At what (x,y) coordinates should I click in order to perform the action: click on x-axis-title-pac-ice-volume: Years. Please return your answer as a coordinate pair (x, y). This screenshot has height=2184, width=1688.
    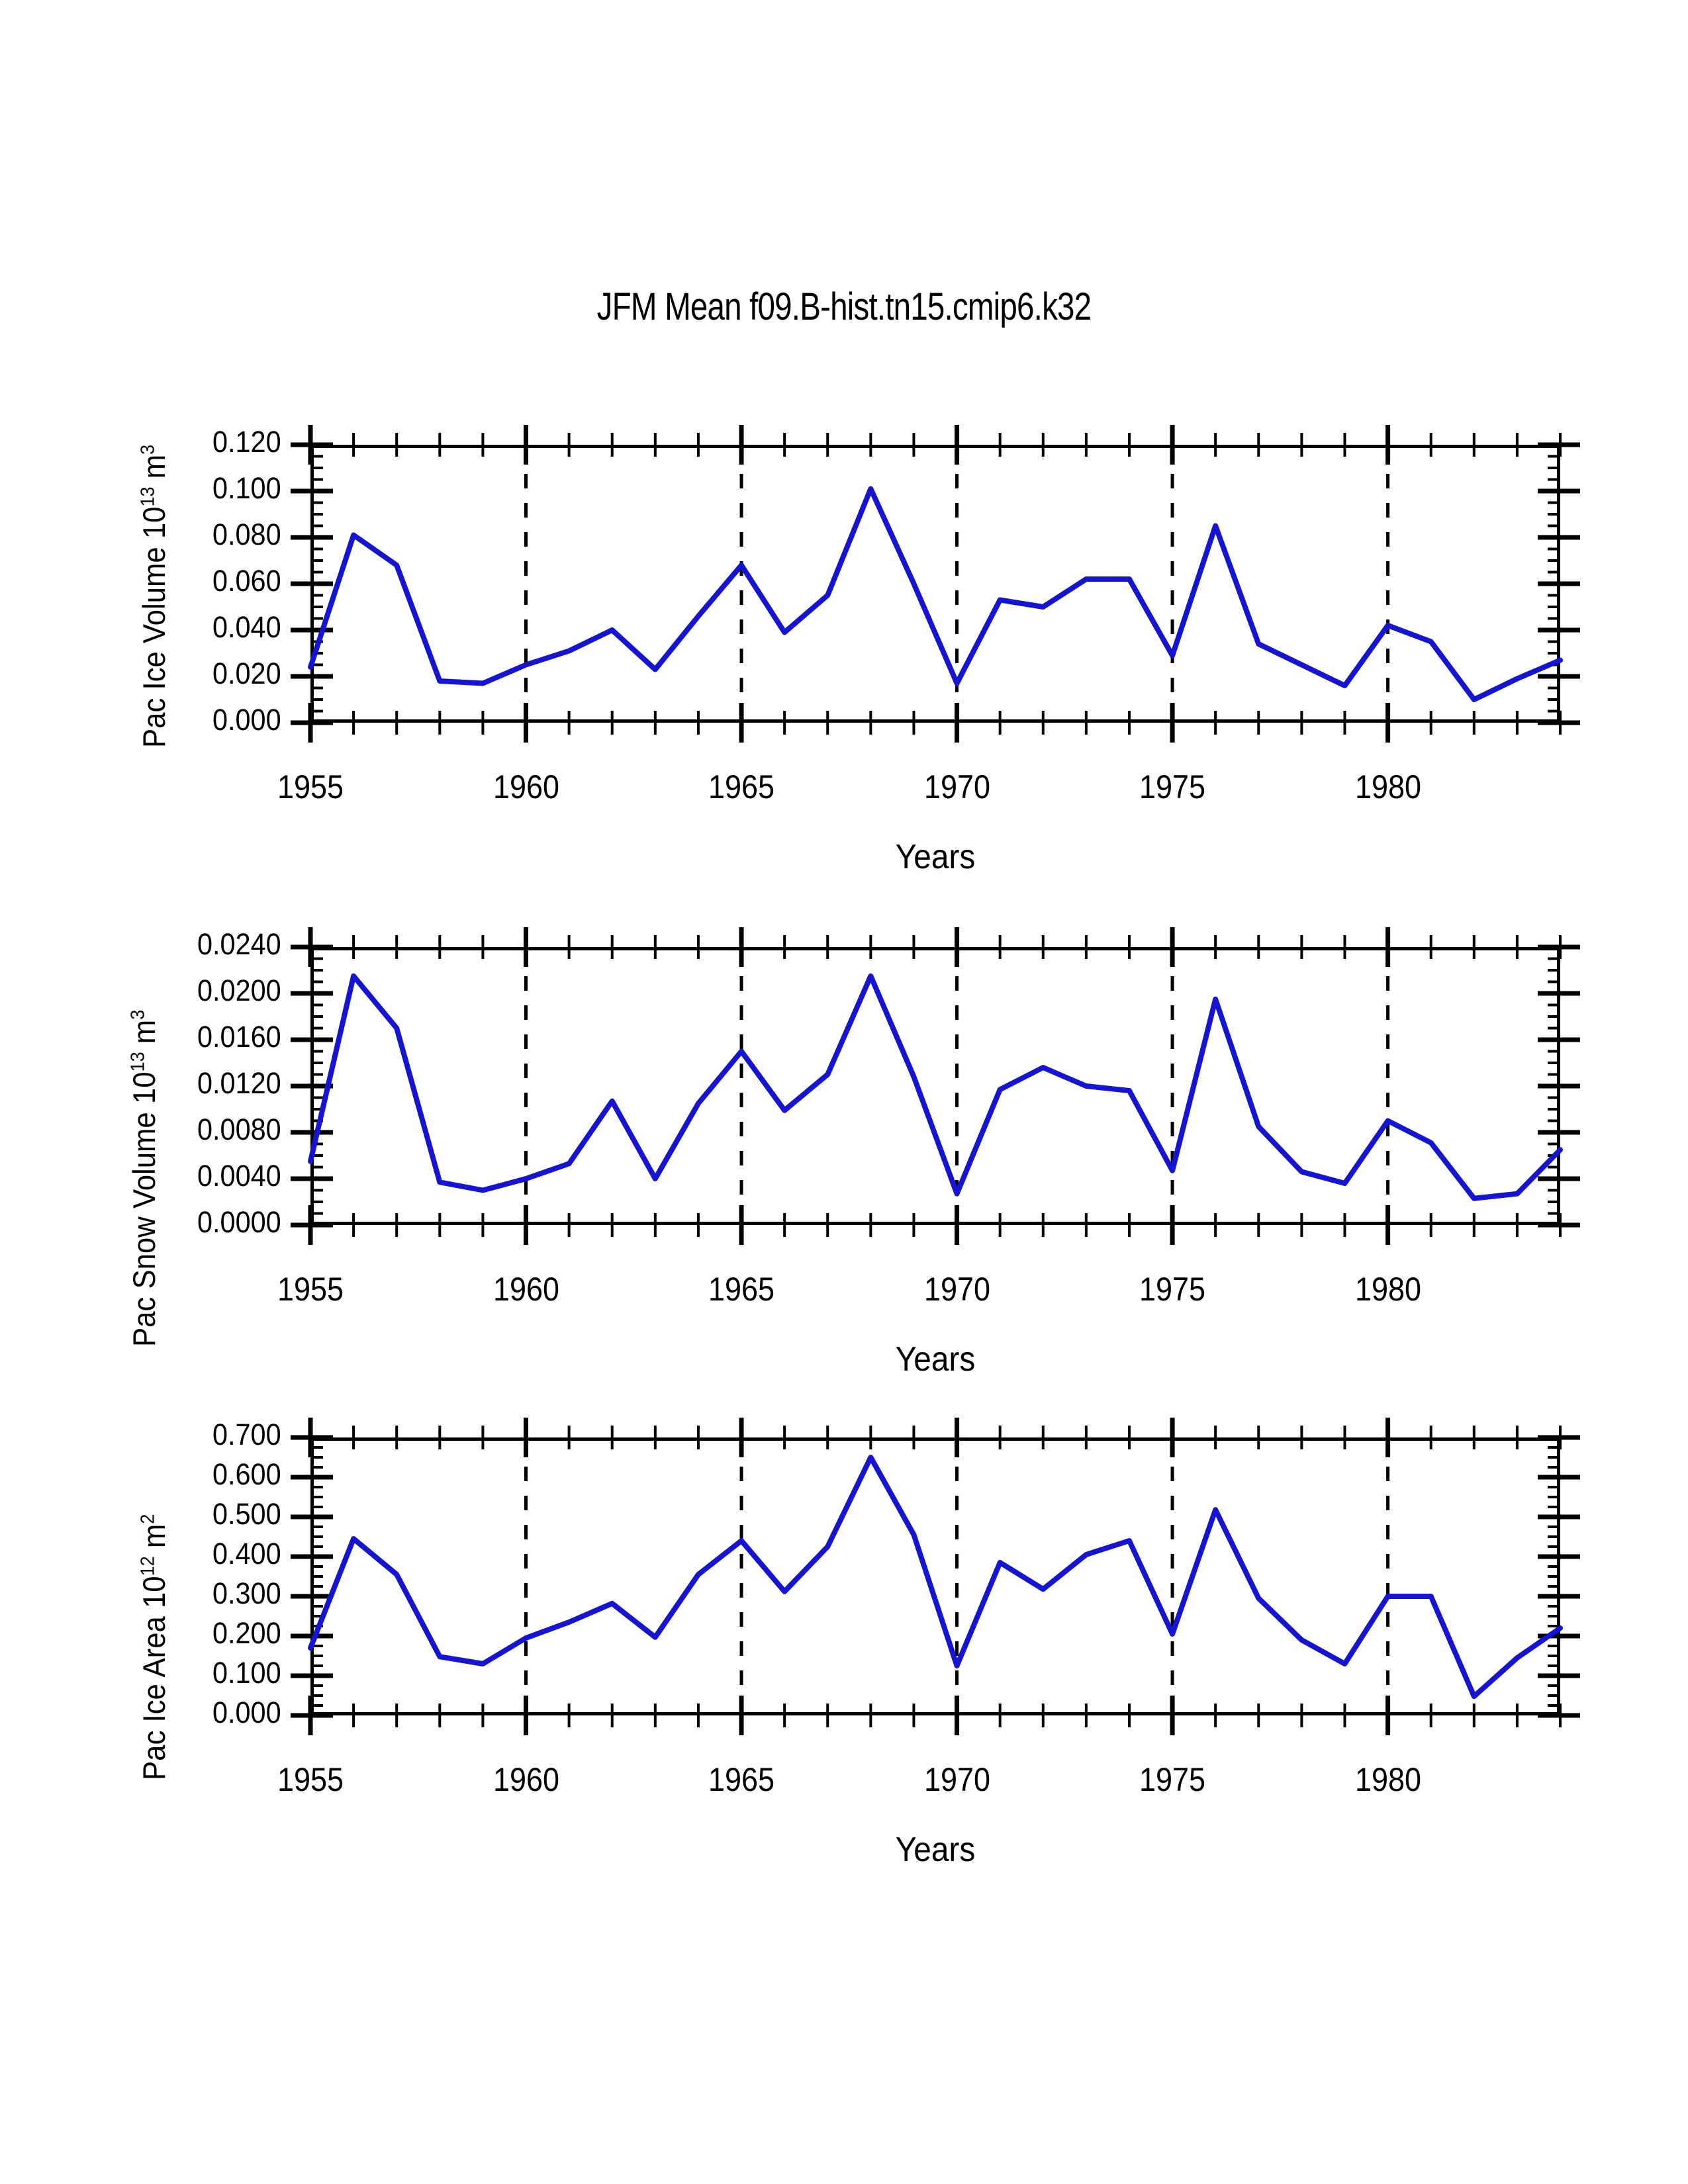
    Looking at the image, I should click on (935, 857).